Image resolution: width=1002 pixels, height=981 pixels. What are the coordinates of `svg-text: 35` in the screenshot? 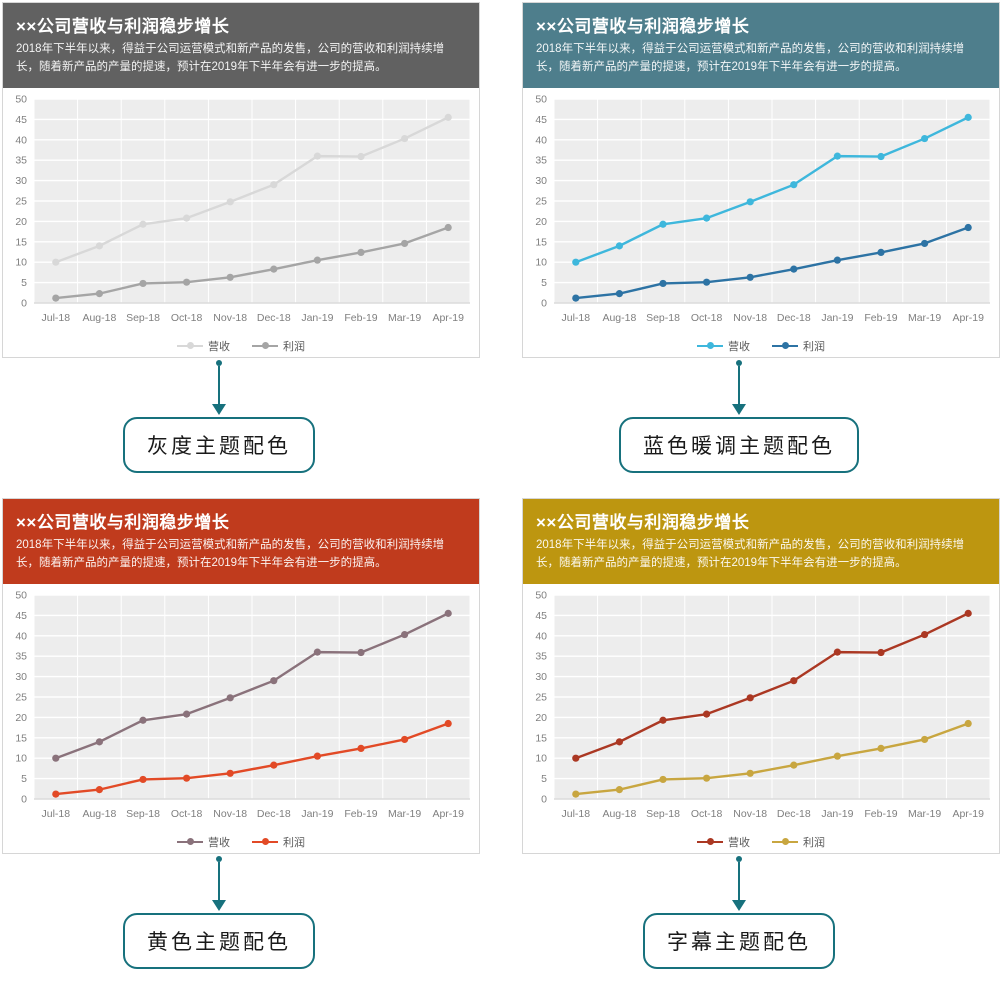 It's located at (541, 160).